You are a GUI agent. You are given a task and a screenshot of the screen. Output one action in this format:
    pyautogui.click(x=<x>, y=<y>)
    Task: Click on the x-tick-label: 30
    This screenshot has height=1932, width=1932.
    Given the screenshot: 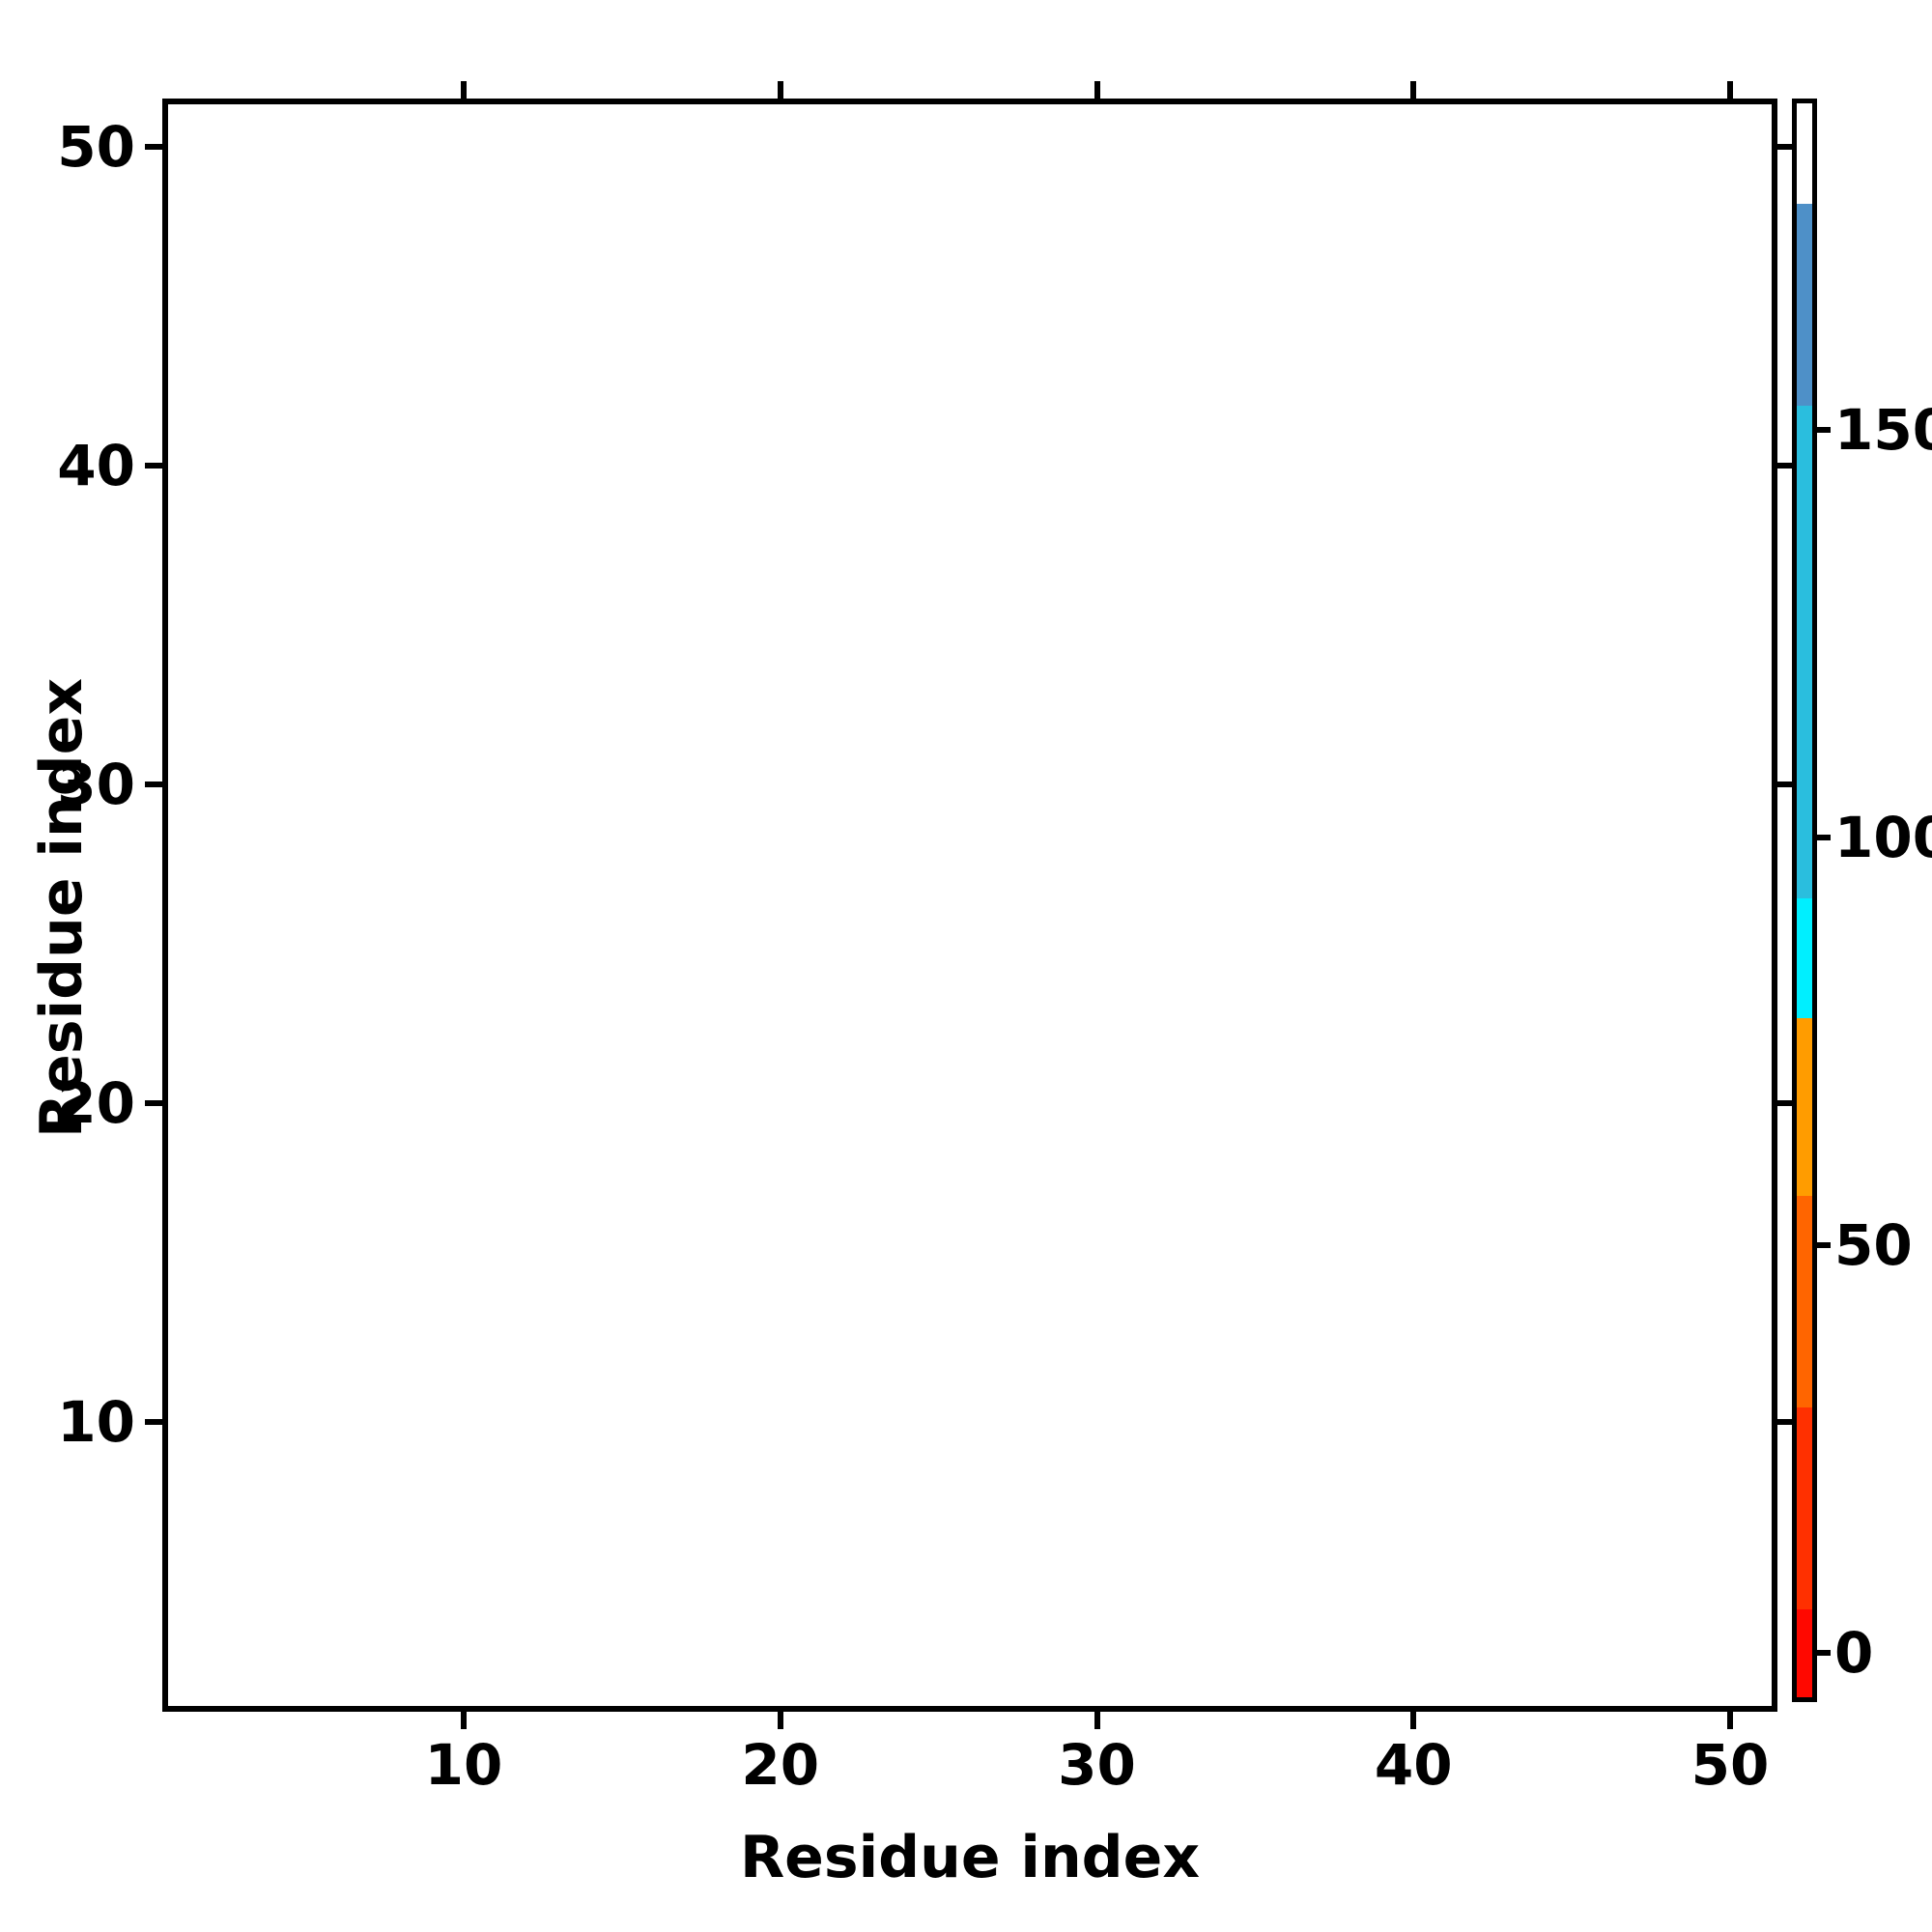 What is the action you would take?
    pyautogui.click(x=1097, y=1765)
    